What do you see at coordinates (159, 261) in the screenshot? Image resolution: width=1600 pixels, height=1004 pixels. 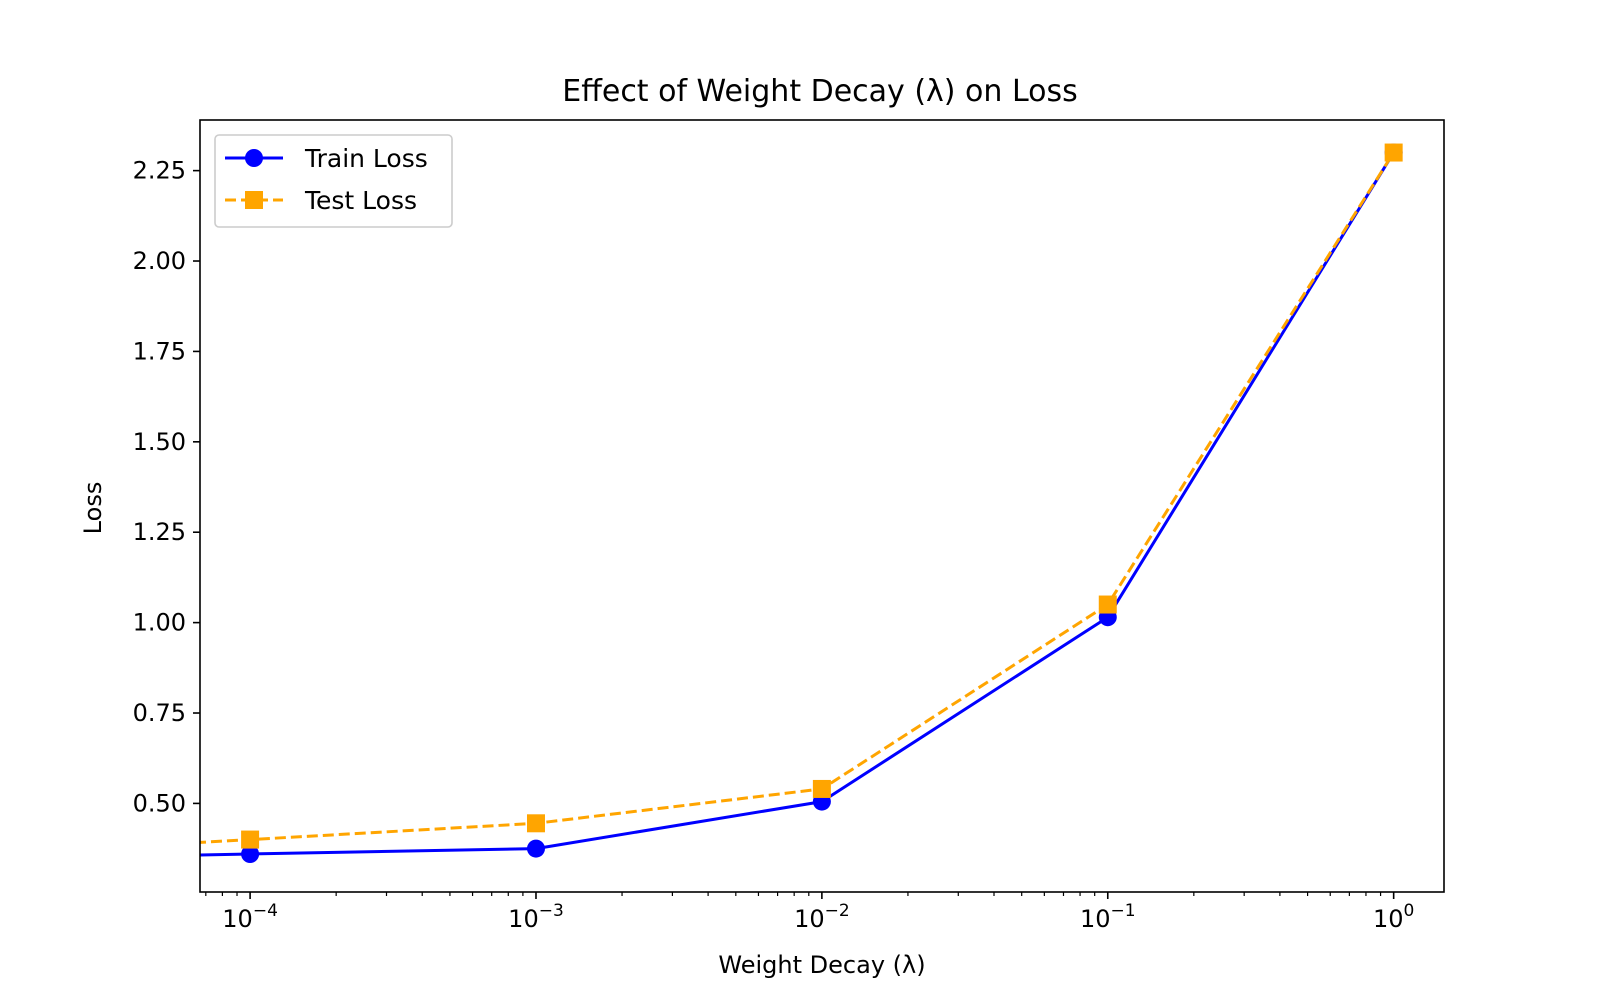 I see `y-tick-label: 2.00` at bounding box center [159, 261].